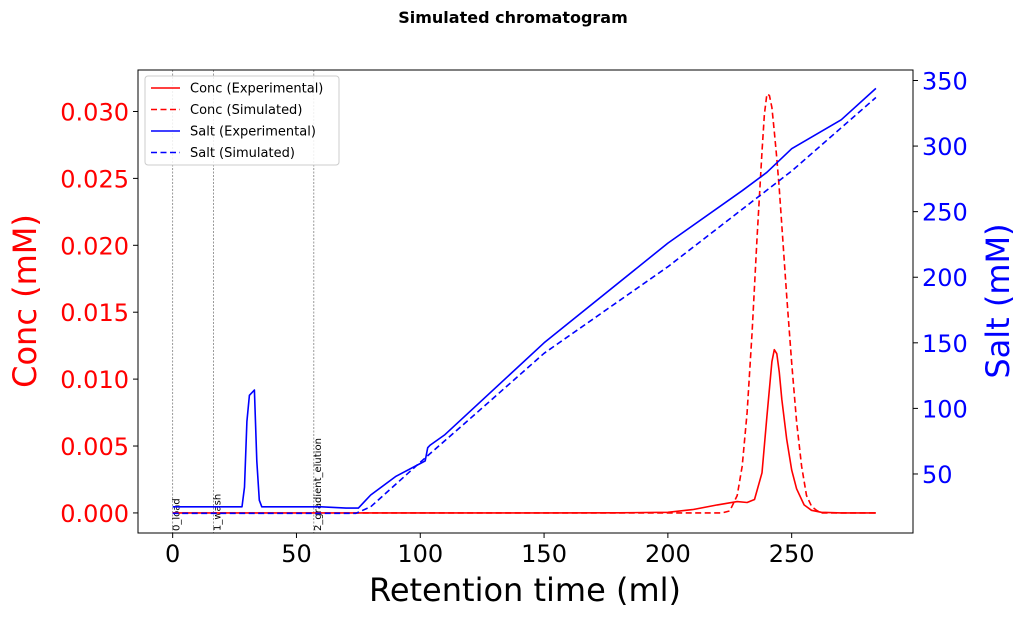  I want to click on legend-label: Conc (Experimental), so click(256, 89).